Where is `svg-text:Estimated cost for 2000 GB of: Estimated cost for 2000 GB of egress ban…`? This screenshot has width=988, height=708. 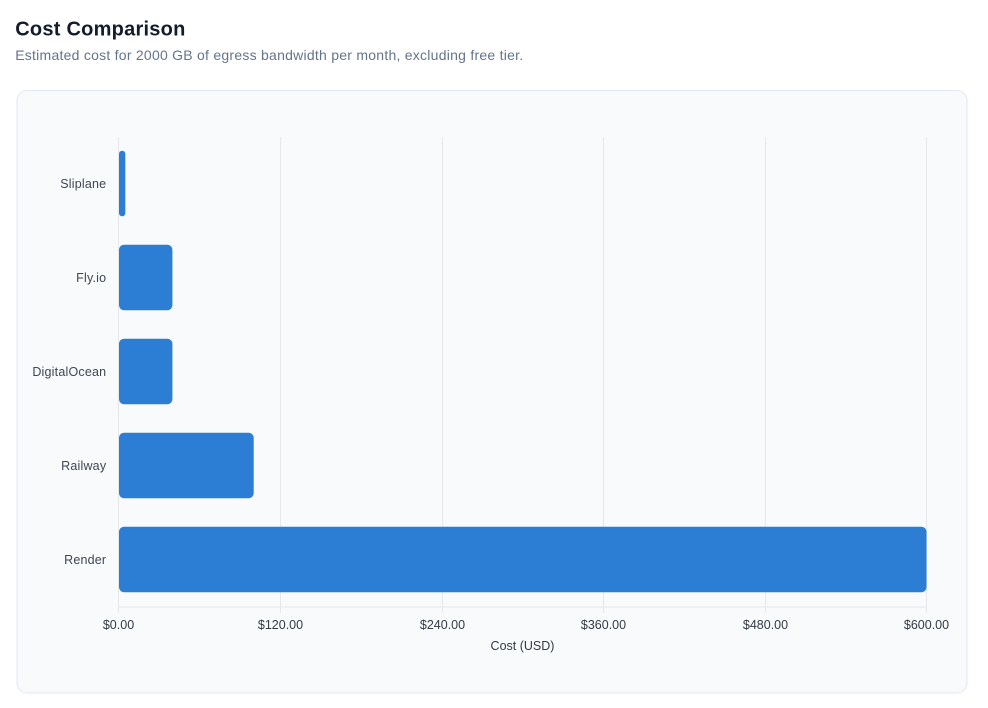
svg-text:Estimated cost for 2000 GB of: Estimated cost for 2000 GB of egress ban… is located at coordinates (269, 55).